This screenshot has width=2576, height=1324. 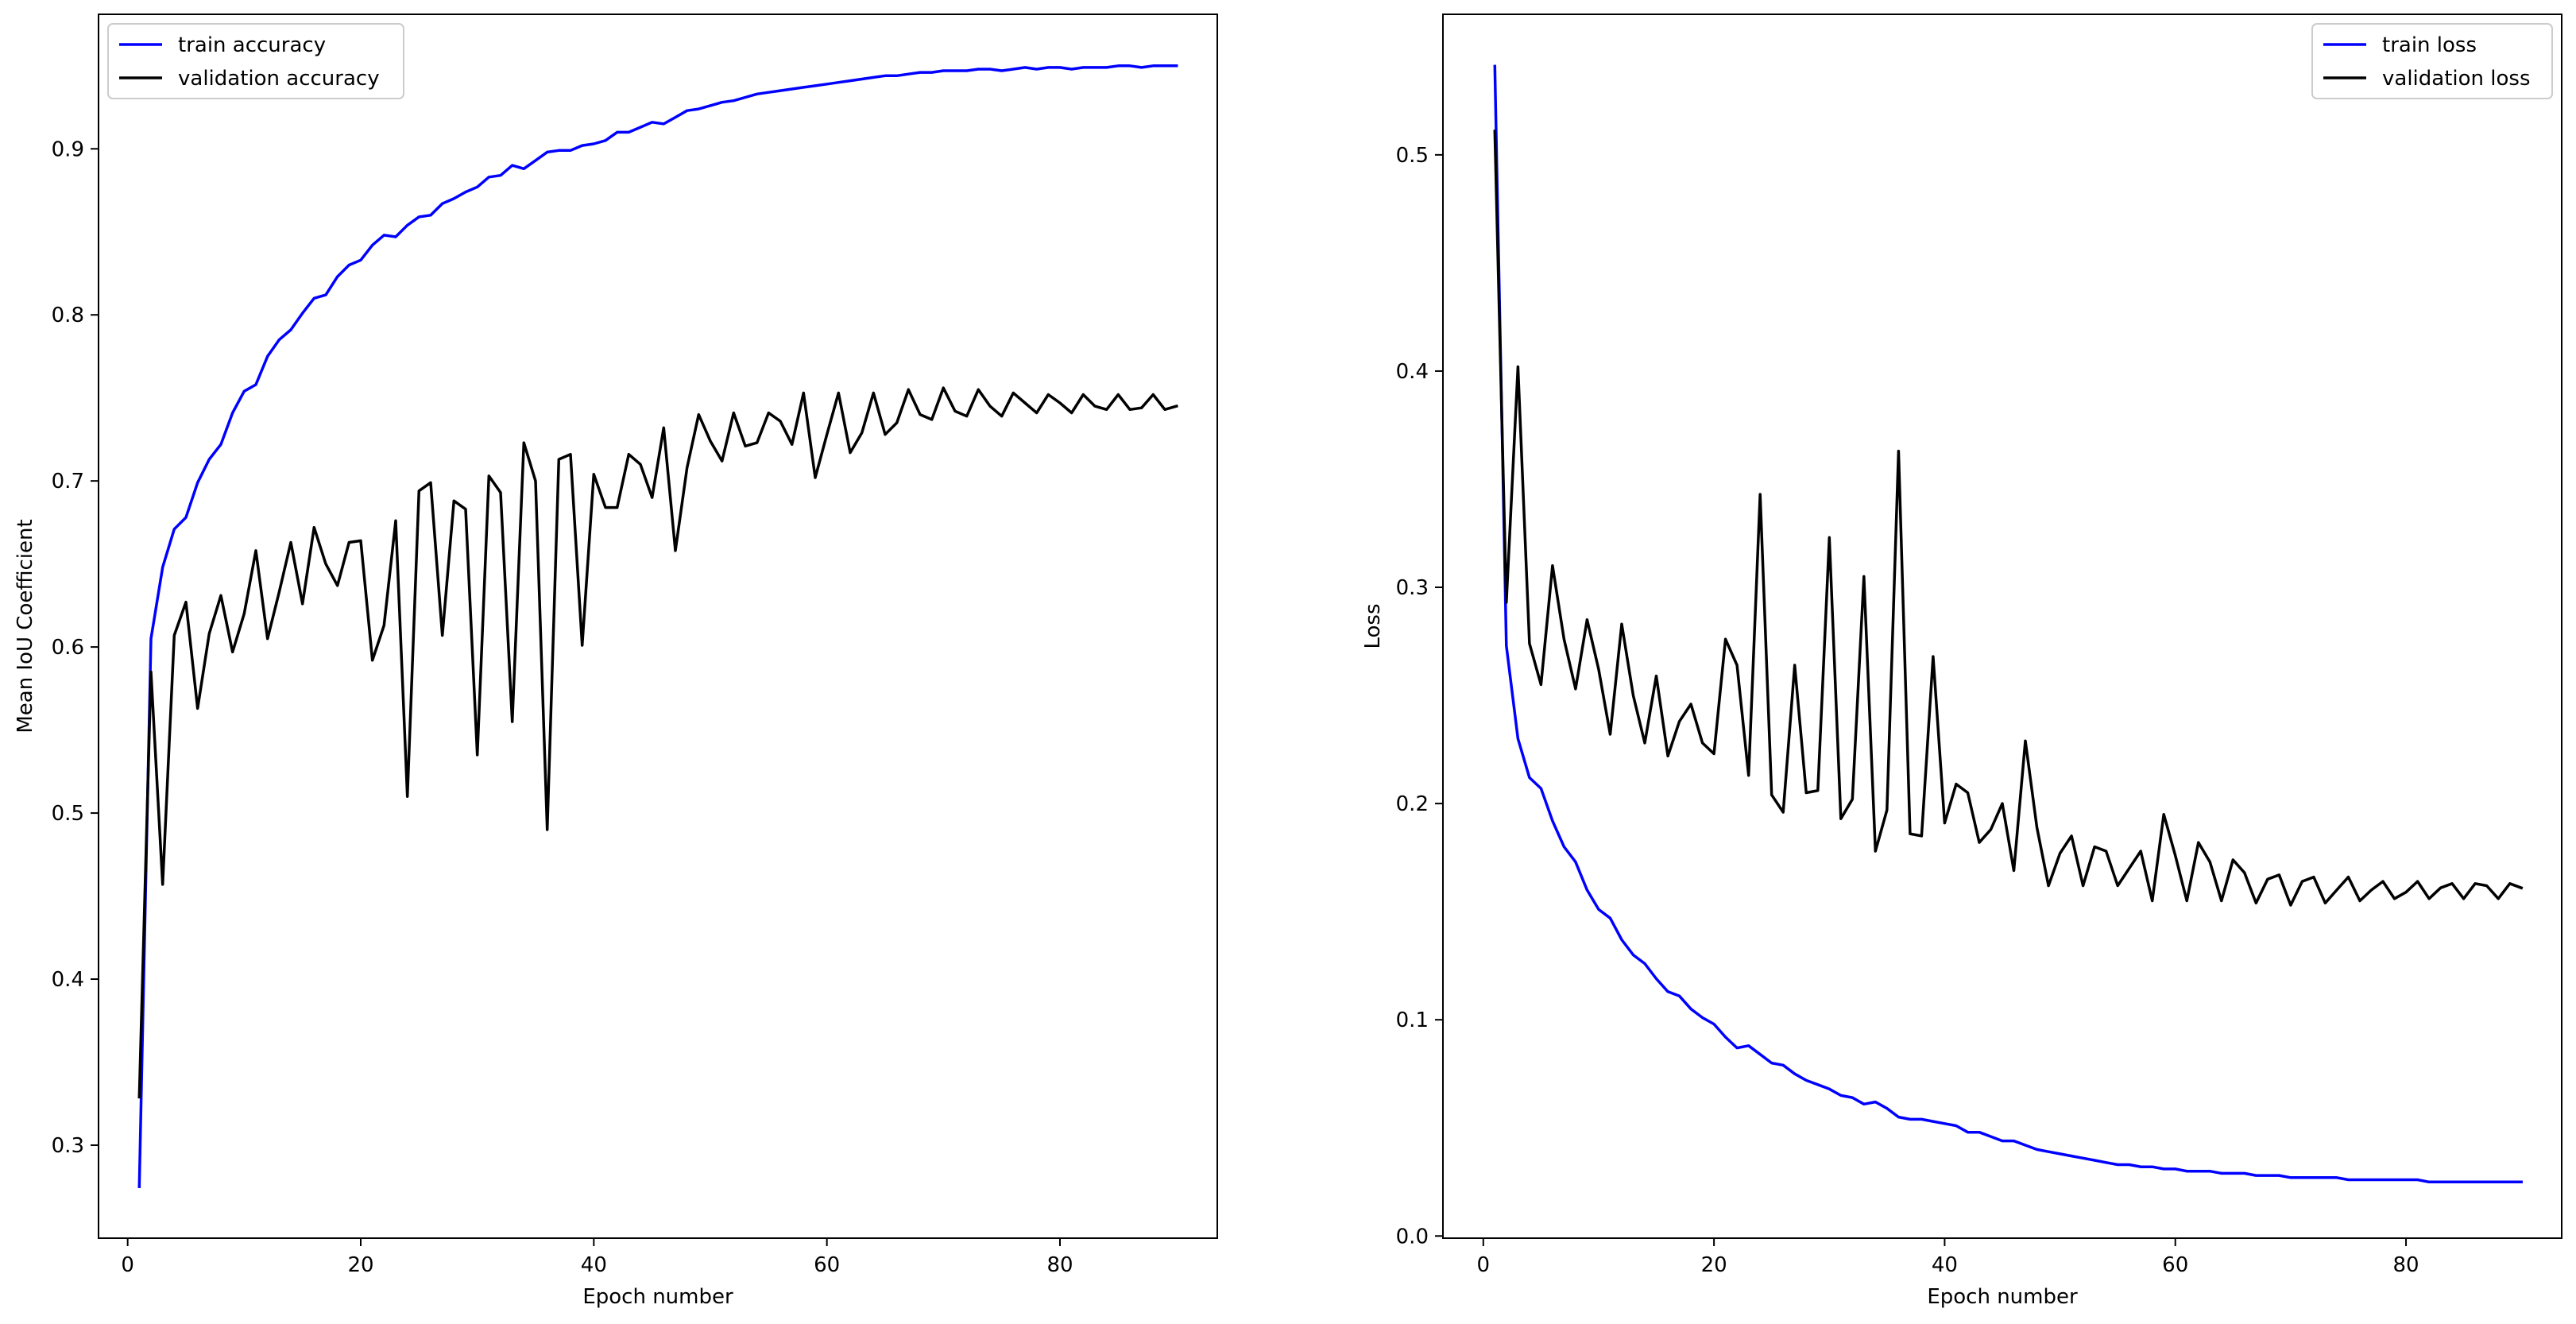 I want to click on accuracy-y-tick-label: 0.6, so click(x=68, y=648).